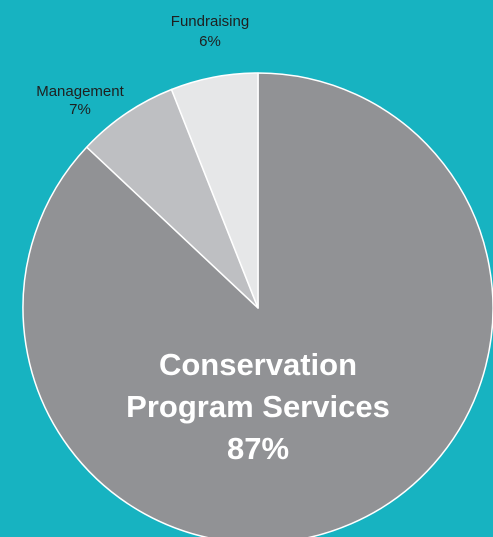 The height and width of the screenshot is (537, 493). Describe the element at coordinates (210, 21) in the screenshot. I see `slice-name-label-fundraising: Fundraising` at that location.